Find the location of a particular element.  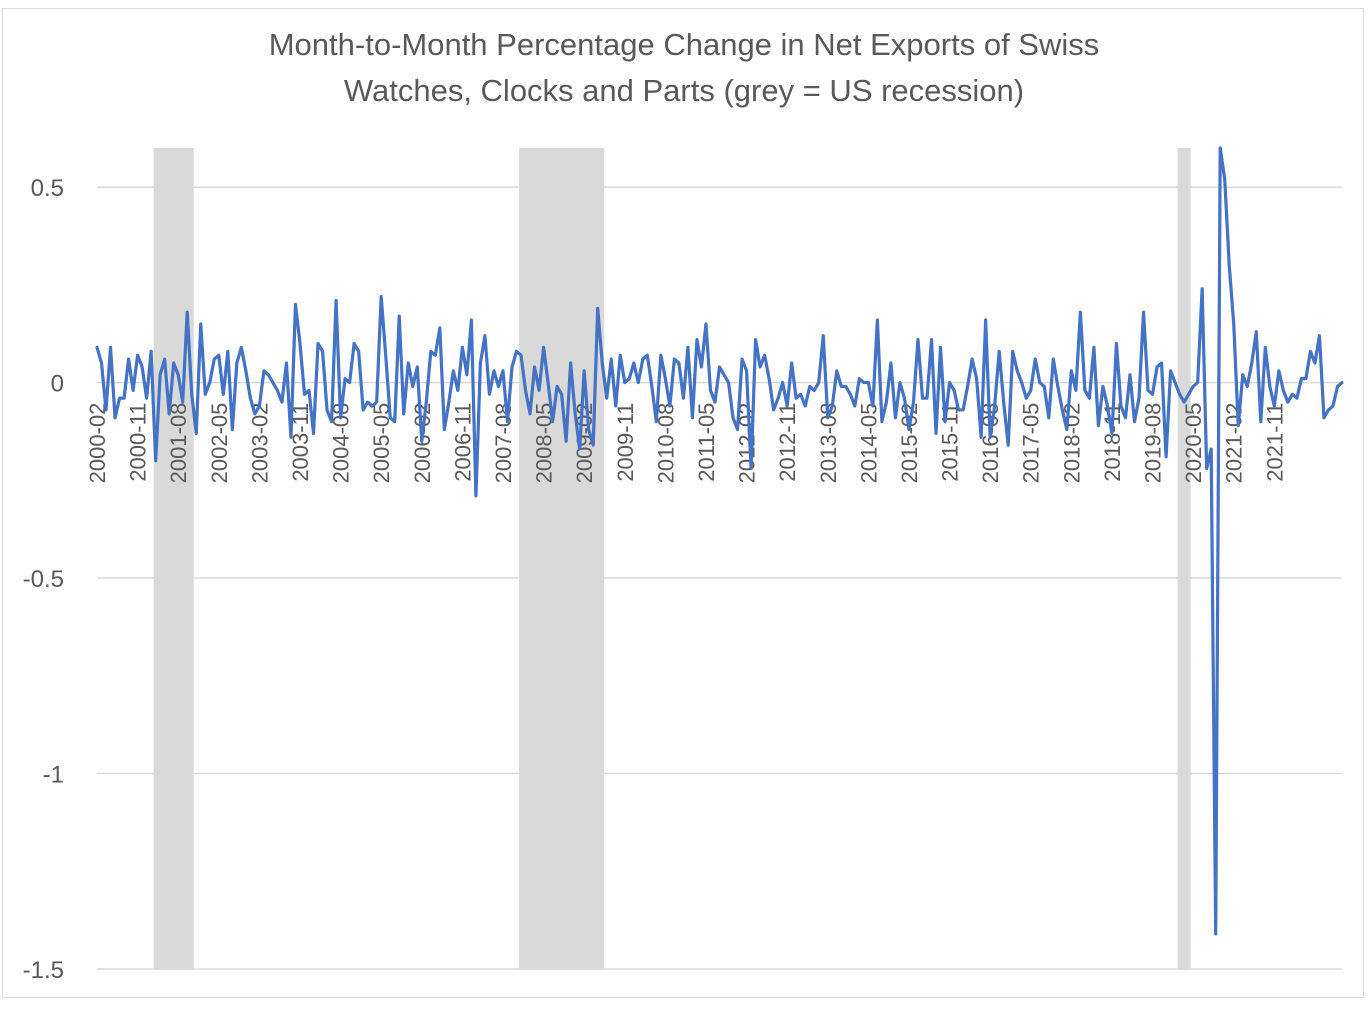

x-tick-label: 2000-11 is located at coordinates (138, 442).